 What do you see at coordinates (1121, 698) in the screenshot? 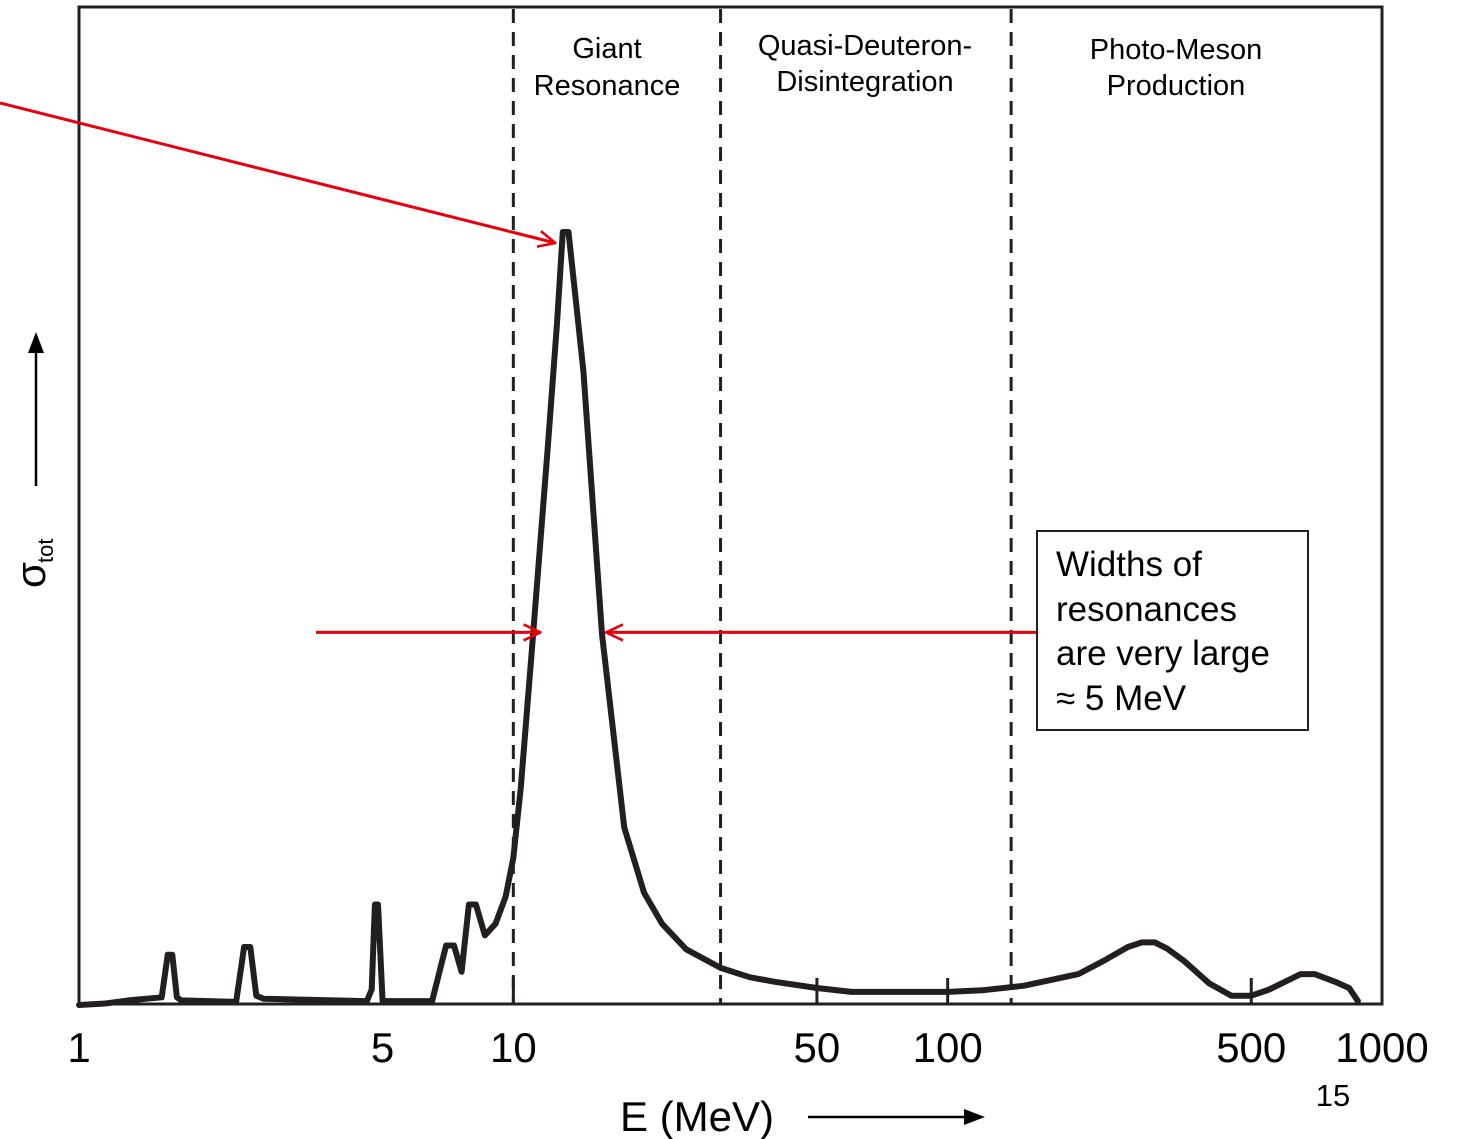
I see `callout-line-4: ≈ 5 MeV` at bounding box center [1121, 698].